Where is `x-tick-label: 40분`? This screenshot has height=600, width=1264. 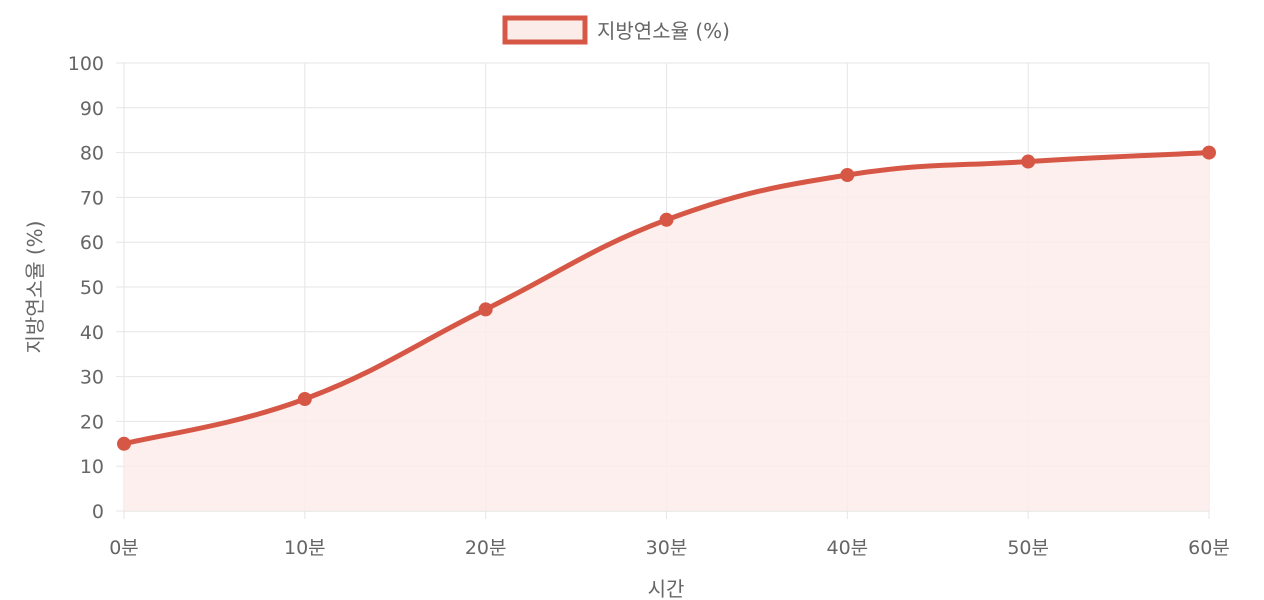
x-tick-label: 40분 is located at coordinates (847, 548).